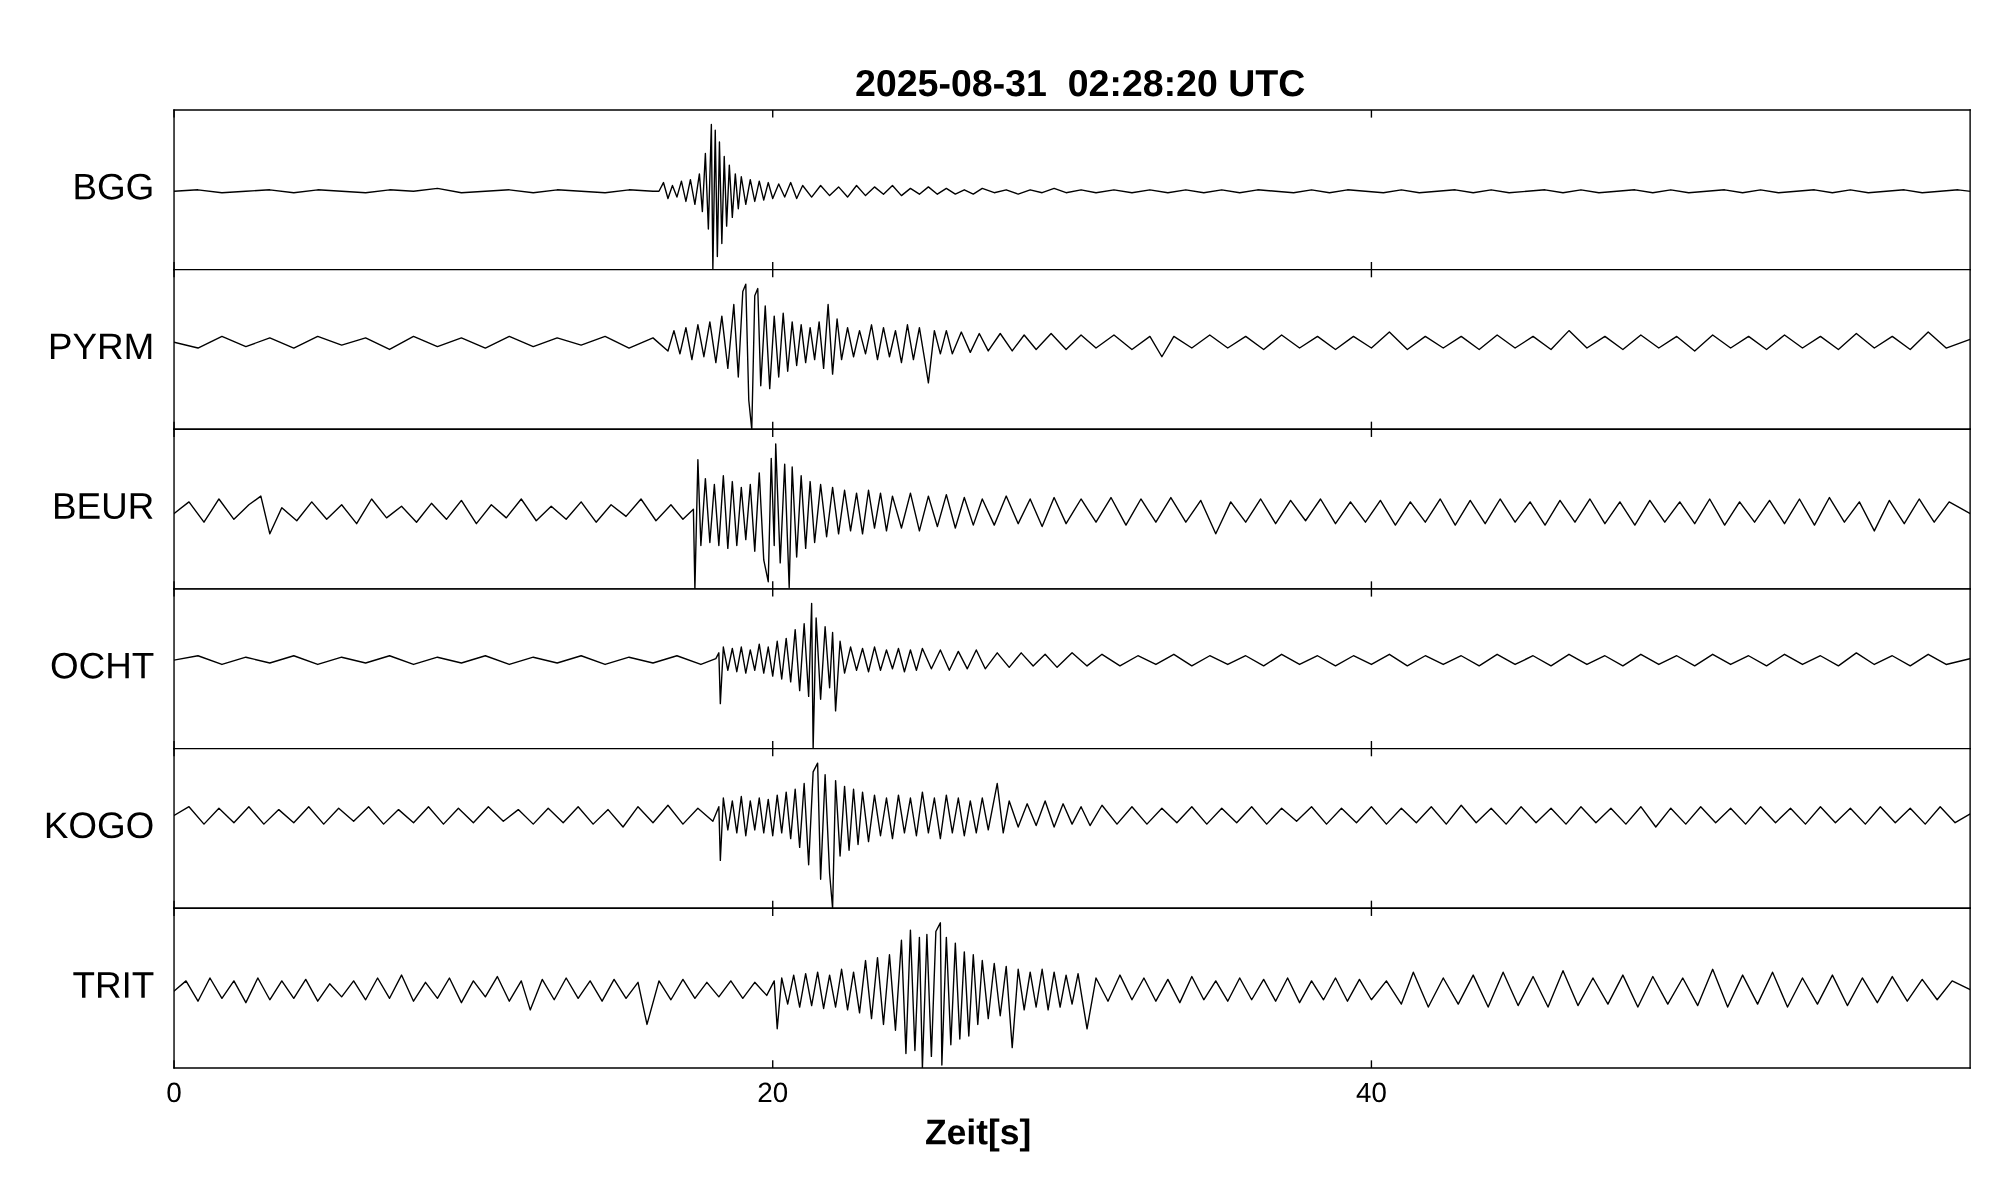  What do you see at coordinates (102, 665) in the screenshot?
I see `y-axis-title: OCHT` at bounding box center [102, 665].